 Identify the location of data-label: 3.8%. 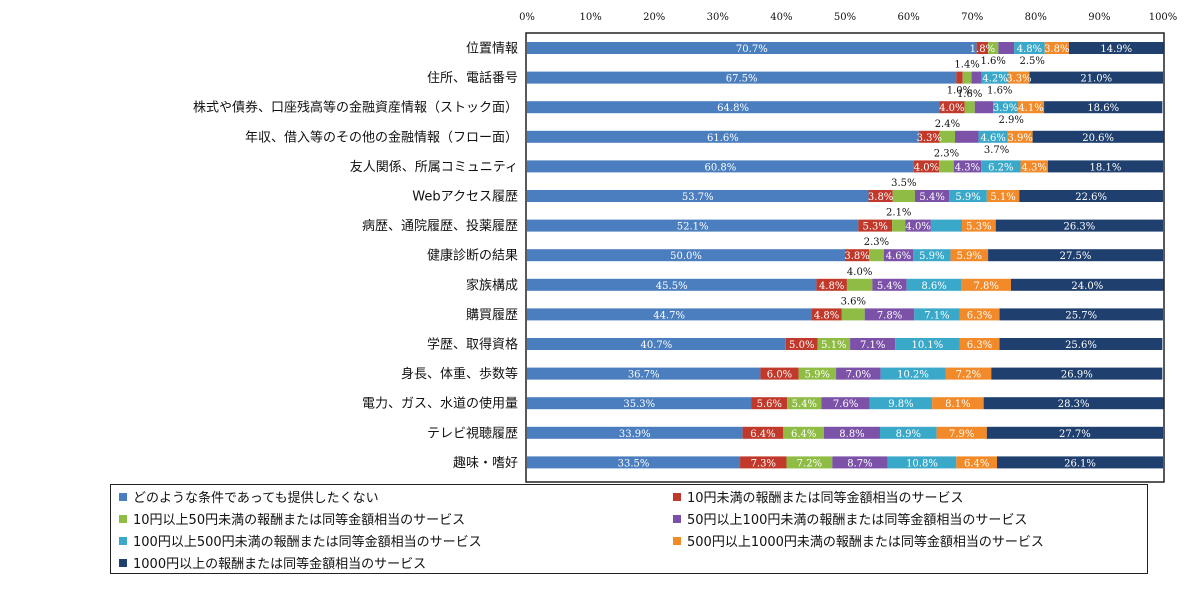
(880, 197).